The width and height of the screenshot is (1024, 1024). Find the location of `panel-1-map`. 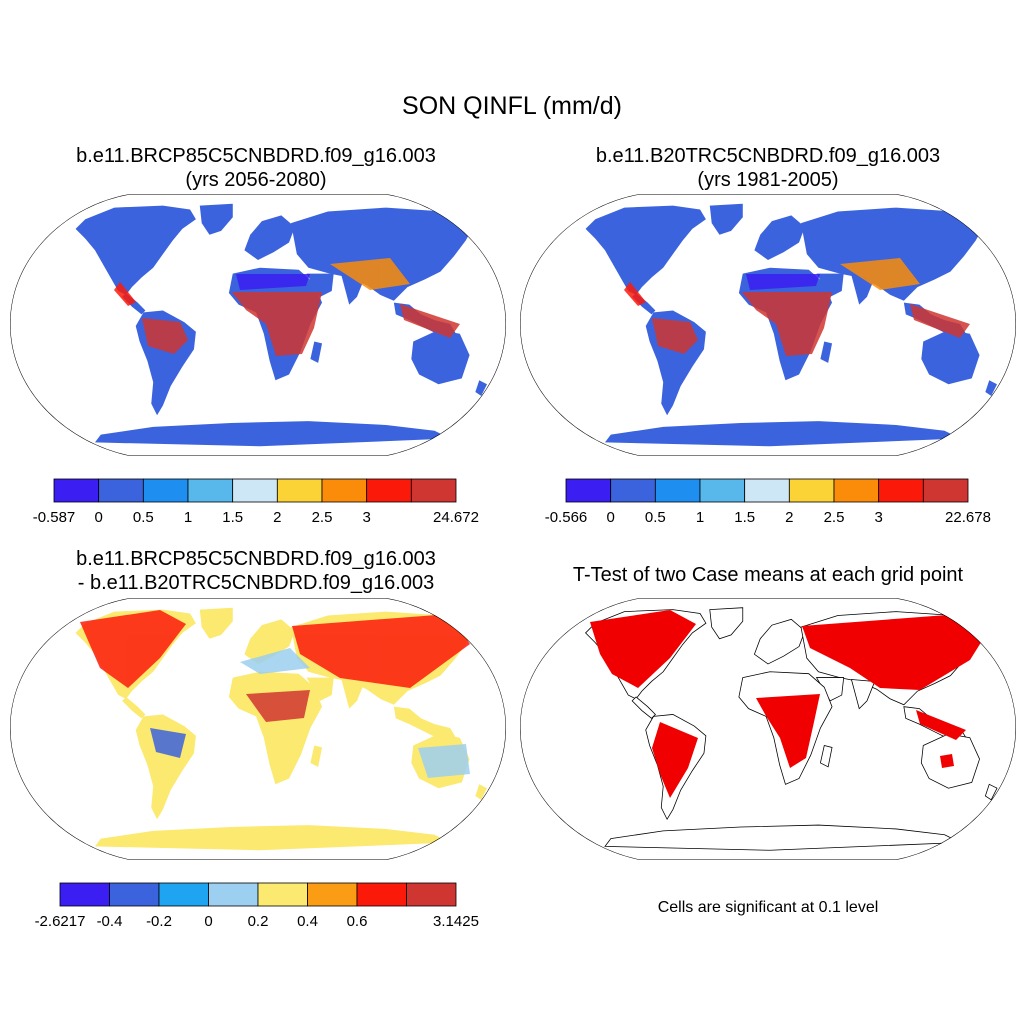

panel-1-map is located at coordinates (258, 325).